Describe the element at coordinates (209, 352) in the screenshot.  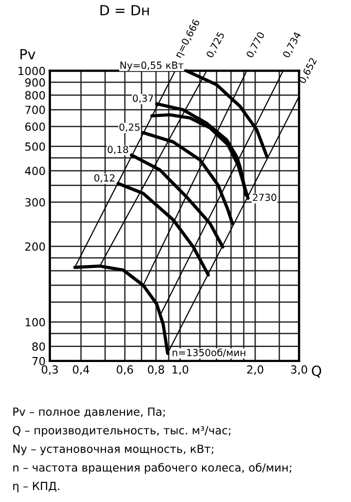
I see `annotation: n=1350об/мин` at that location.